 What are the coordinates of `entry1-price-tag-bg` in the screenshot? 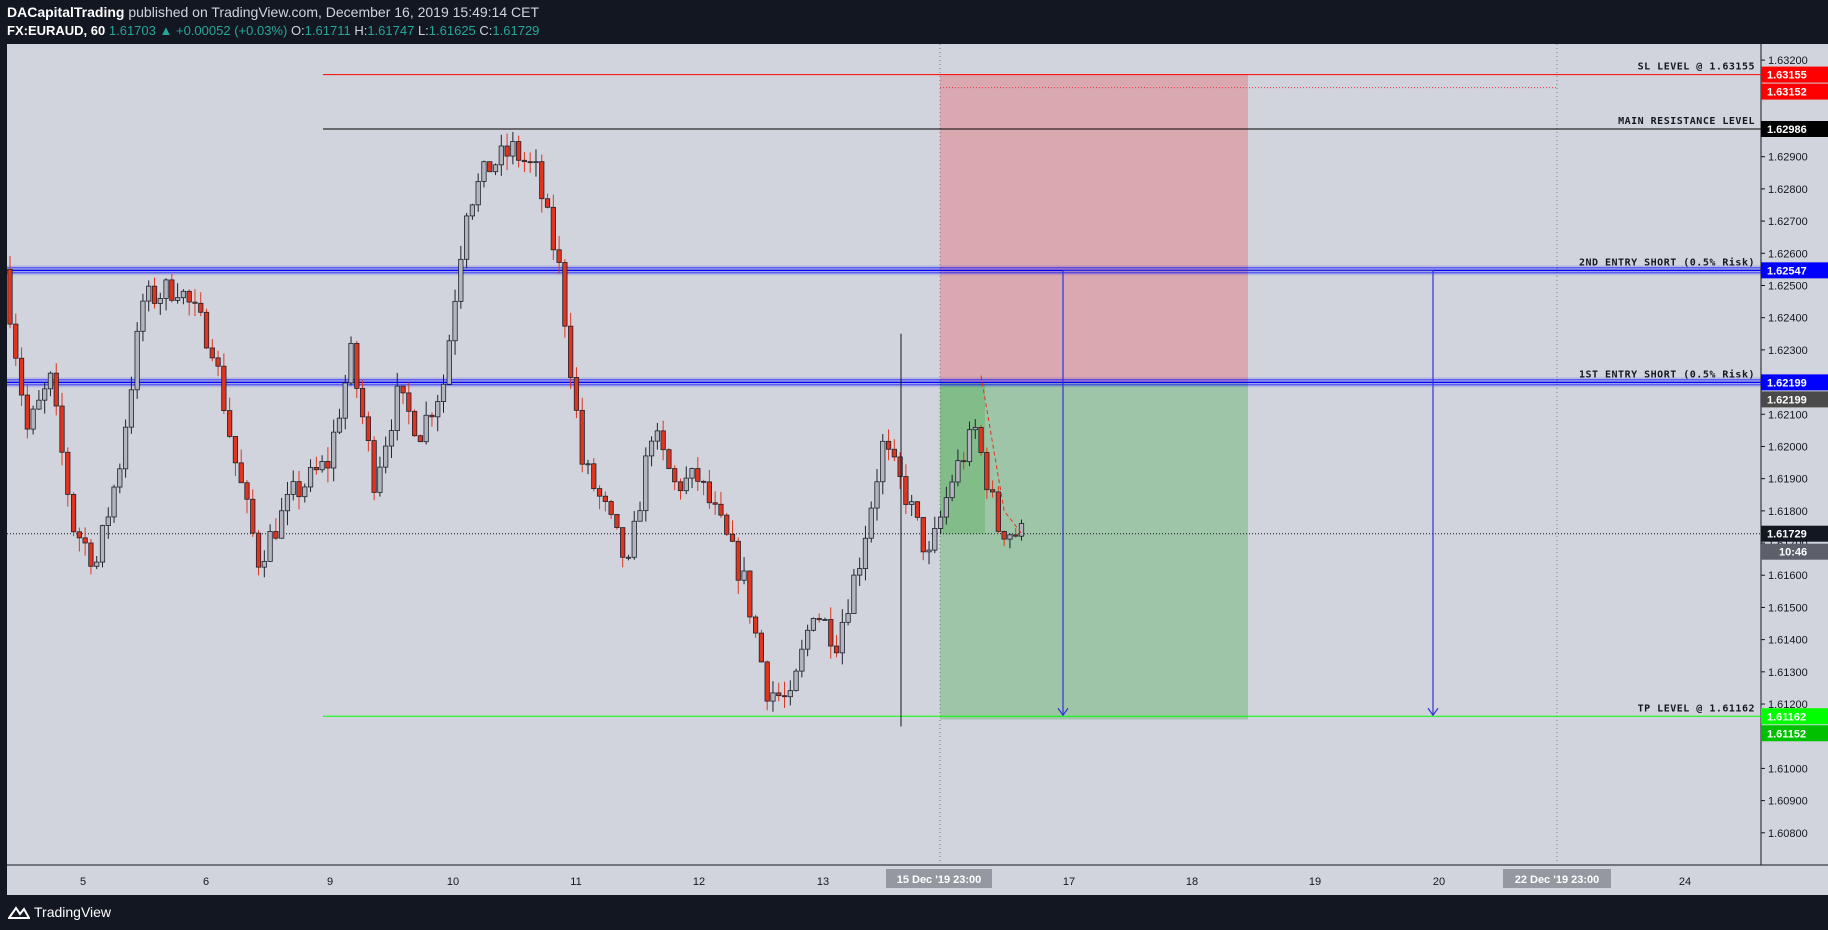 It's located at (1794, 382).